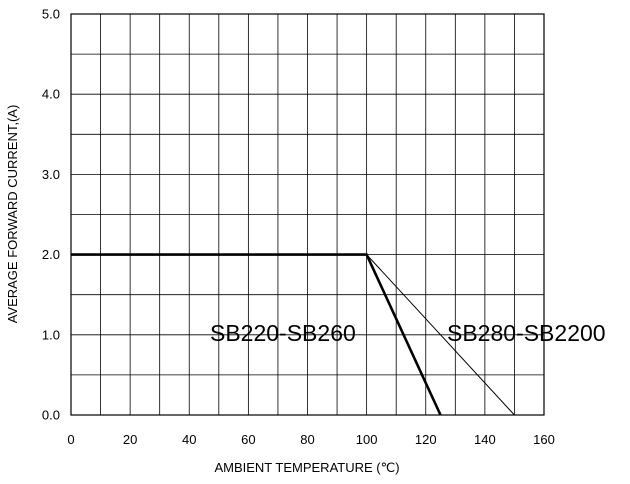  I want to click on y-tick-label: 2.0, so click(51, 254).